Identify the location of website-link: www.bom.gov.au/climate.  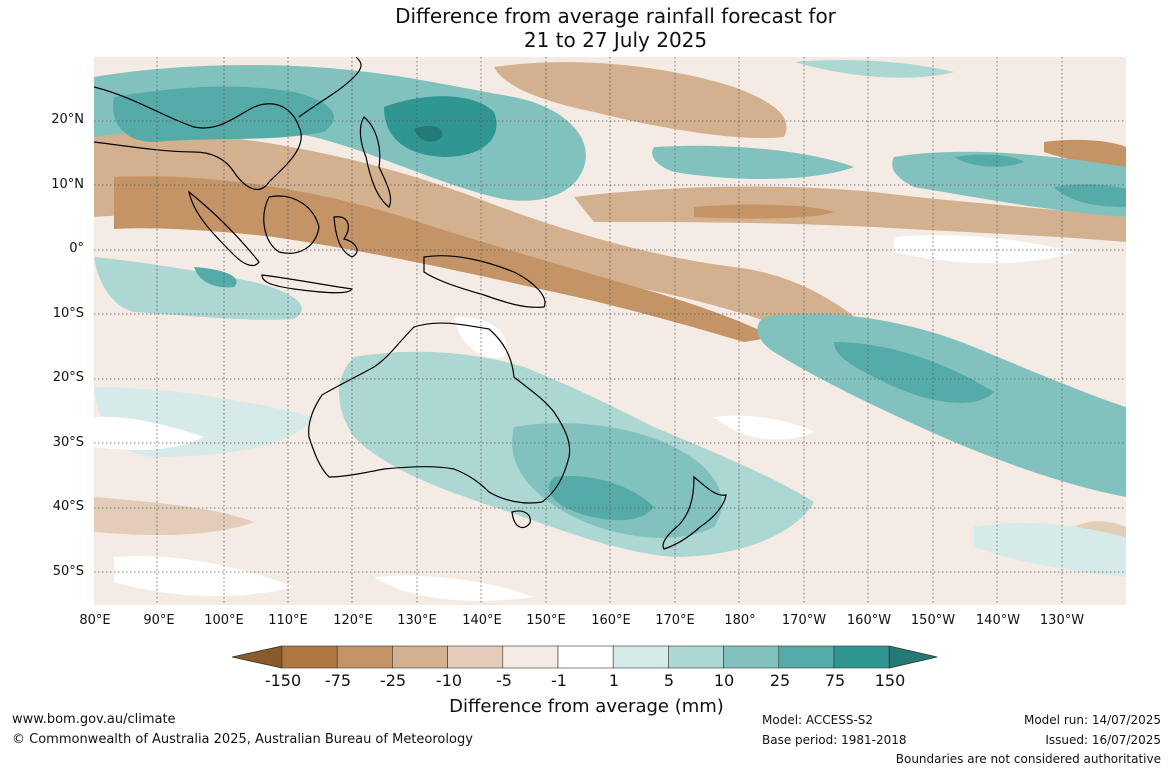
(94, 719).